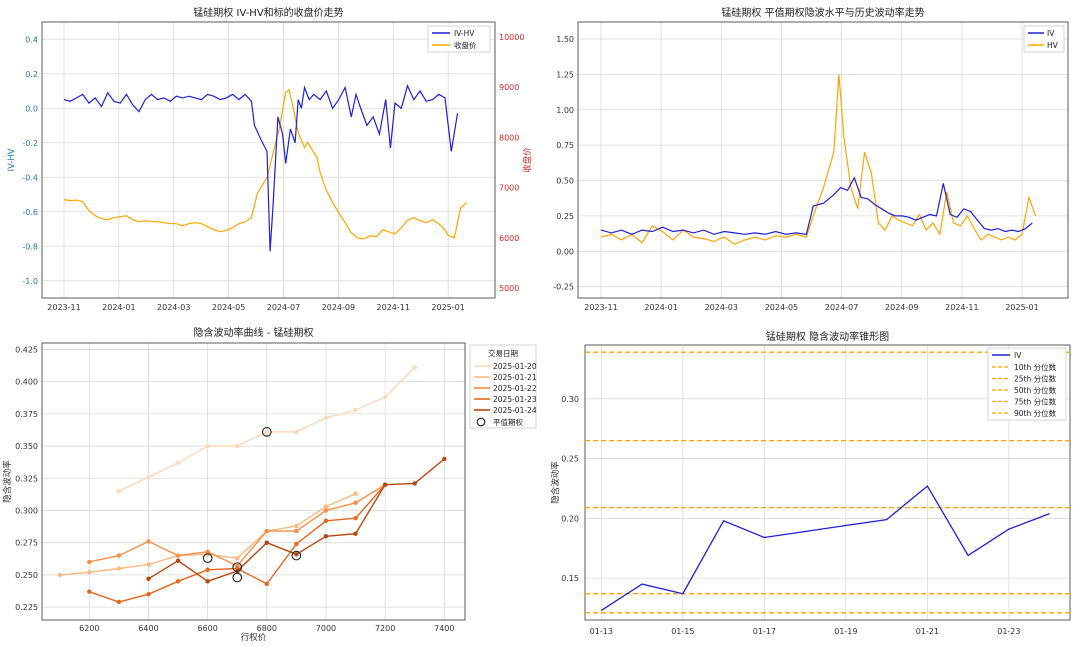  What do you see at coordinates (26, 510) in the screenshot?
I see `y-tick-label: 0.300` at bounding box center [26, 510].